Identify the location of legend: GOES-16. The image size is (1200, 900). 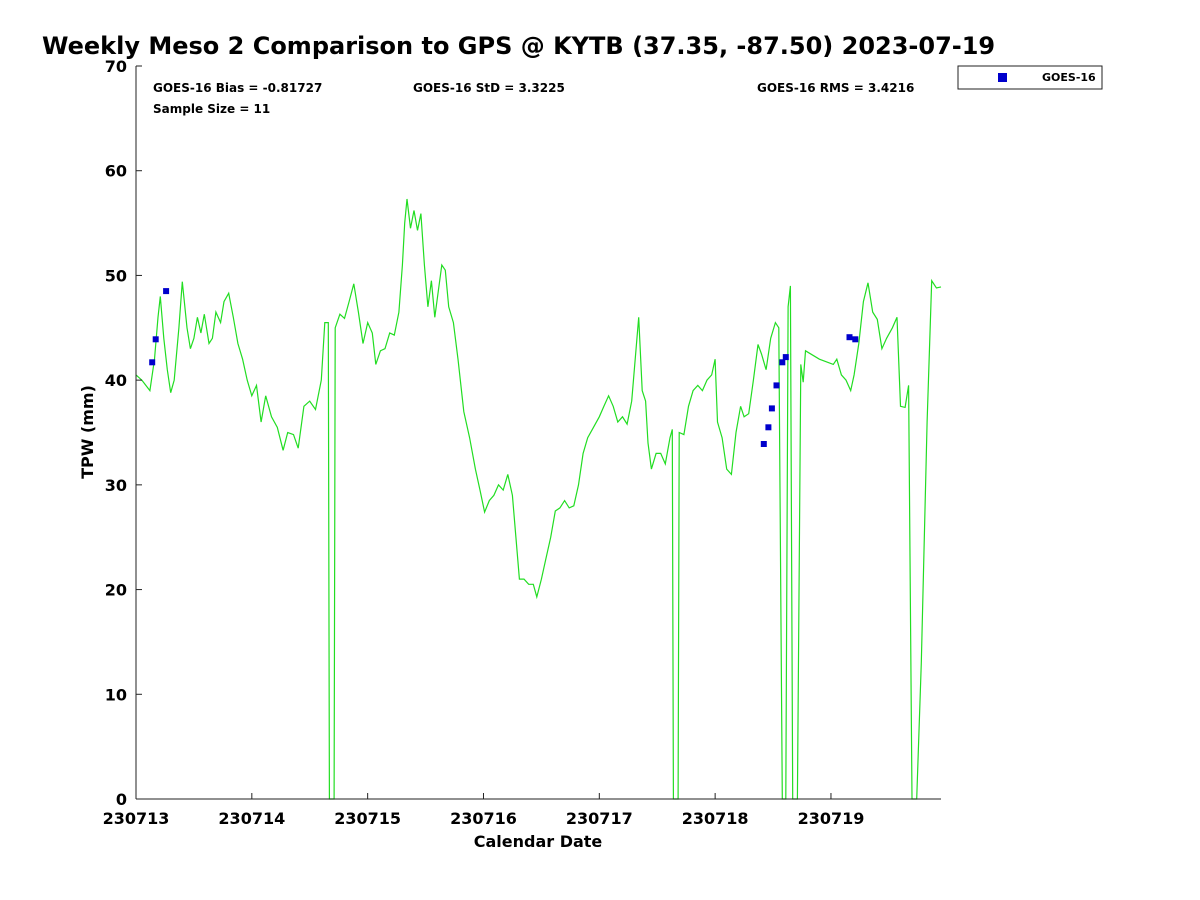
(1030, 77).